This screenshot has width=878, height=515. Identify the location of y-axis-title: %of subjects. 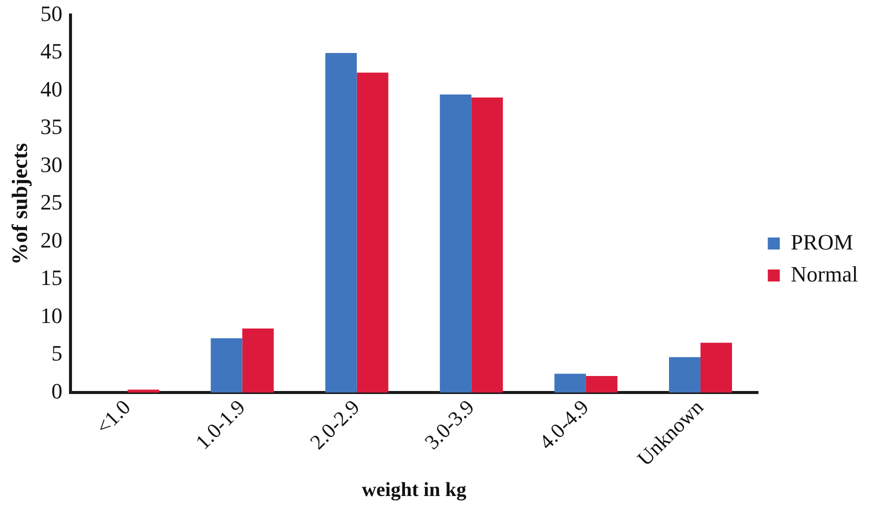
(19, 203).